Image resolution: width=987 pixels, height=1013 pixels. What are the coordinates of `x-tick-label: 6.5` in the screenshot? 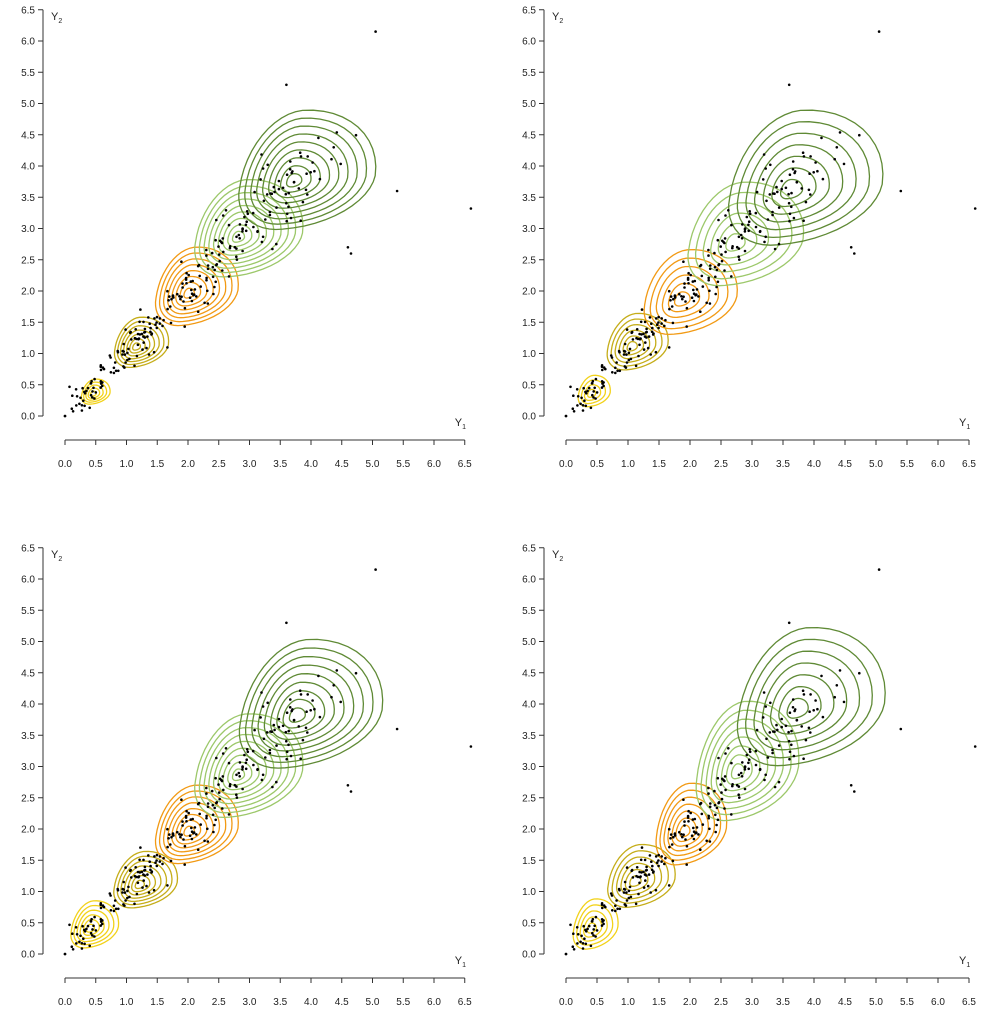 It's located at (465, 1002).